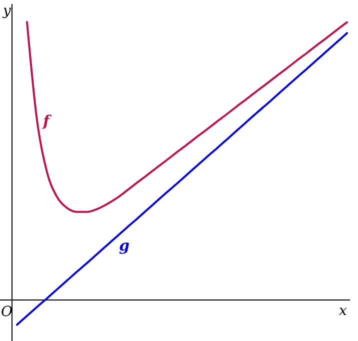 This screenshot has width=358, height=341. What do you see at coordinates (343, 311) in the screenshot?
I see `x-axis-title: x` at bounding box center [343, 311].